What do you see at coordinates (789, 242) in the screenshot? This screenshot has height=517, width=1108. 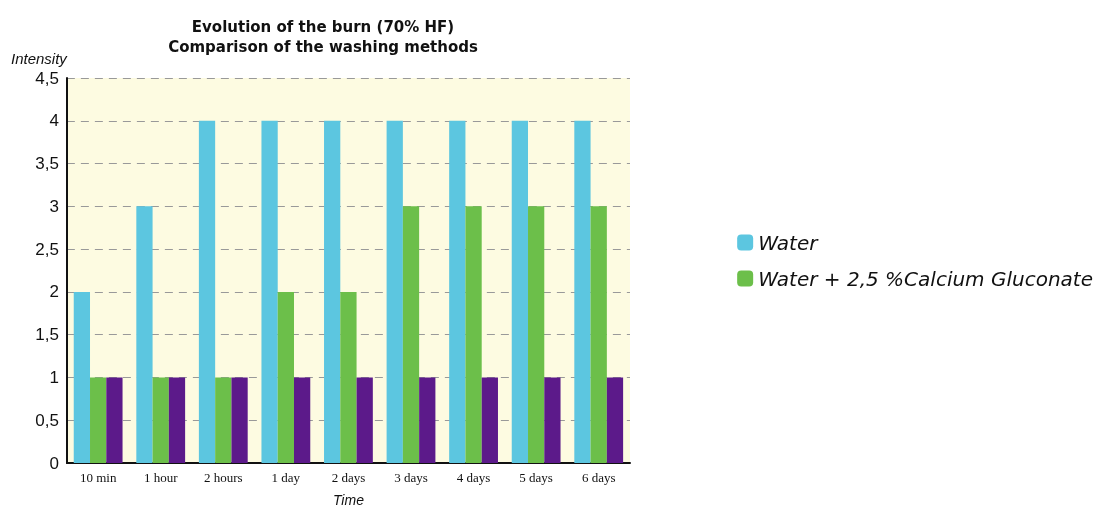 I see `legend-label: Water` at bounding box center [789, 242].